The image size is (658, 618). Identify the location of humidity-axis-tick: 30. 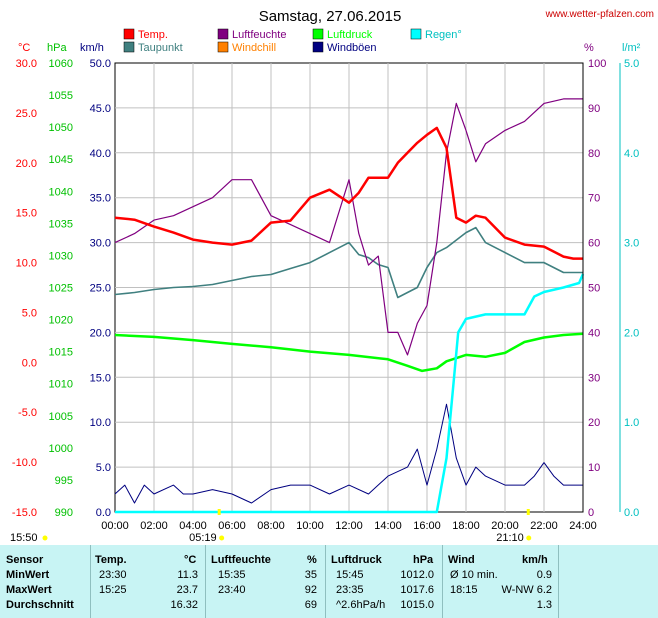
(594, 378).